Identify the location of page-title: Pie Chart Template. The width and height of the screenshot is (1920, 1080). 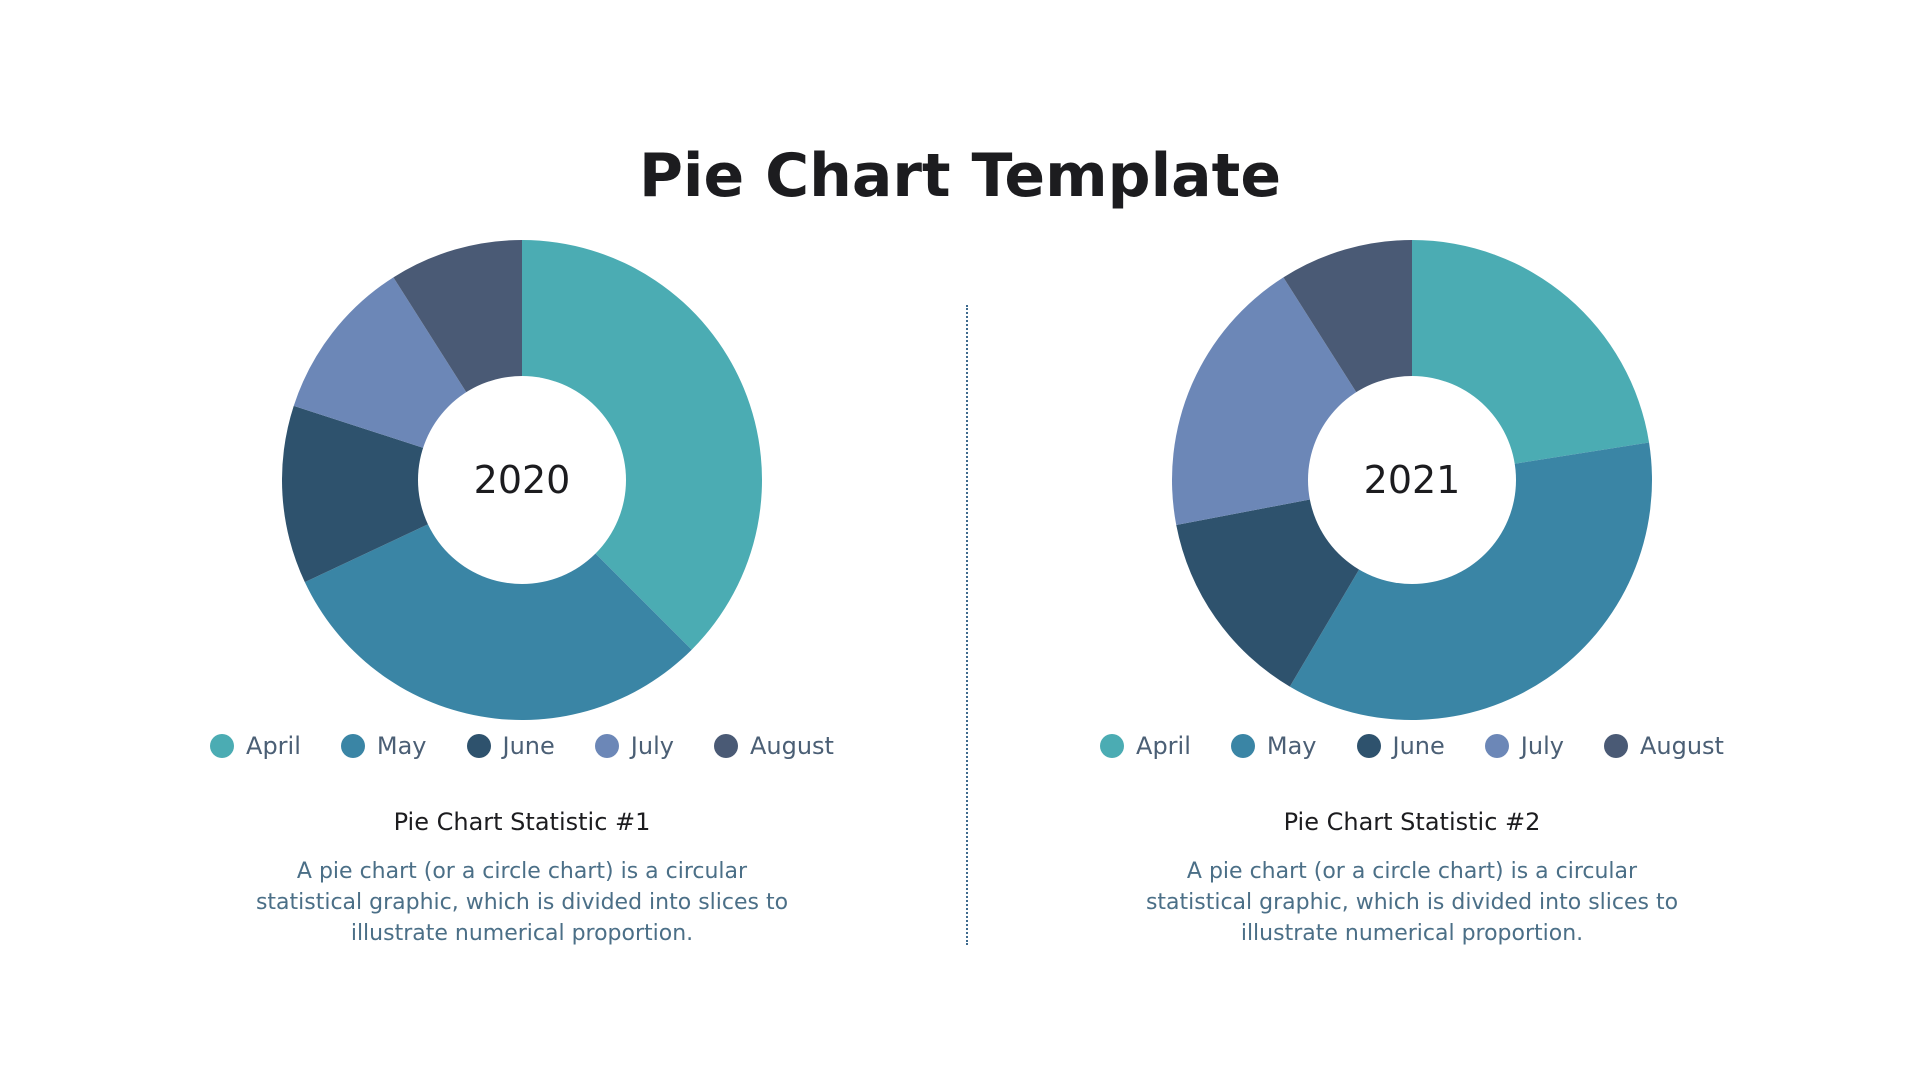
(960, 176).